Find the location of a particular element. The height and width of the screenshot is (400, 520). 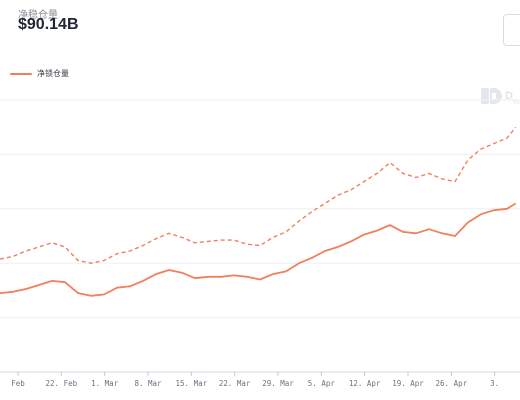

watermark-subtext: Yo is located at coordinates (516, 102).